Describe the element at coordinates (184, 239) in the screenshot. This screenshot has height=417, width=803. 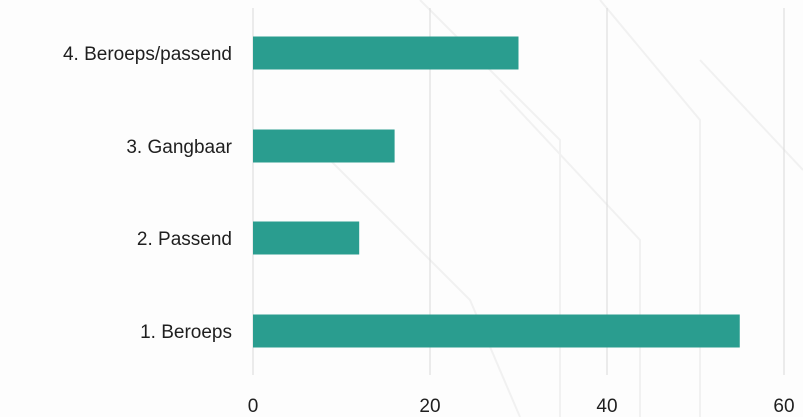
I see `category-label: 2. Passend` at that location.